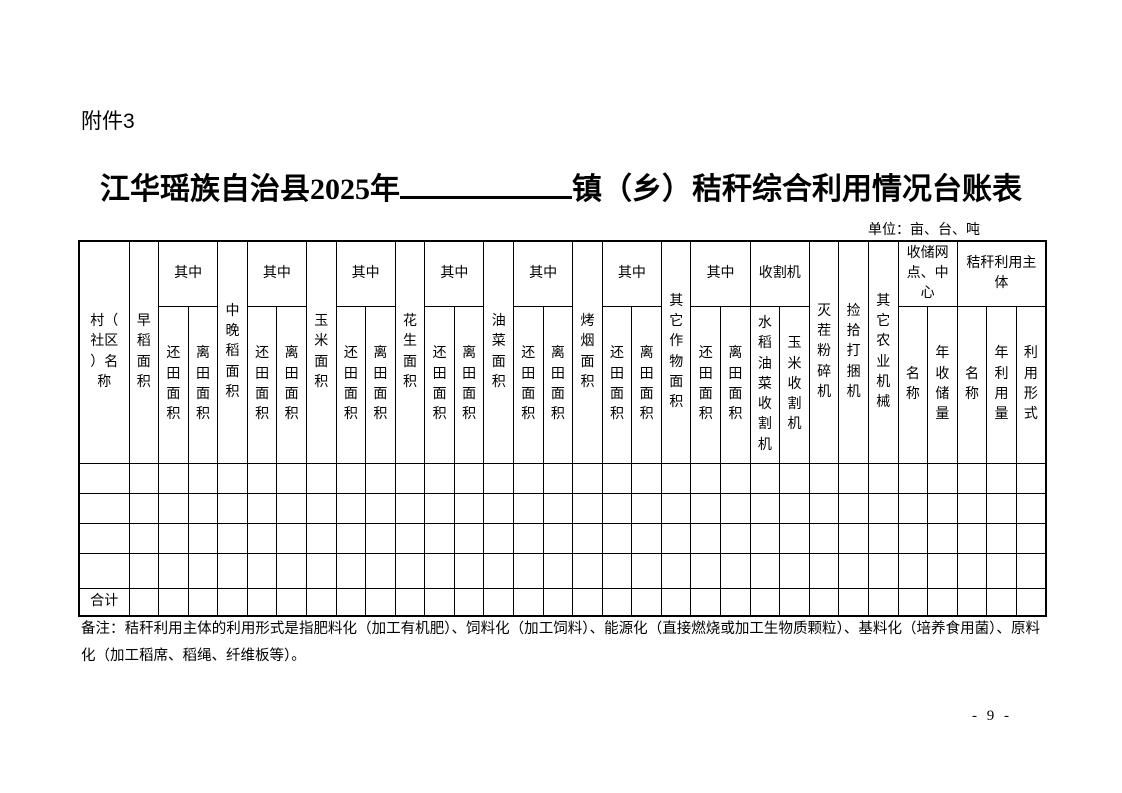  Describe the element at coordinates (291, 385) in the screenshot. I see `col-header-off-field-mid-late-rice: 离田面积` at that location.